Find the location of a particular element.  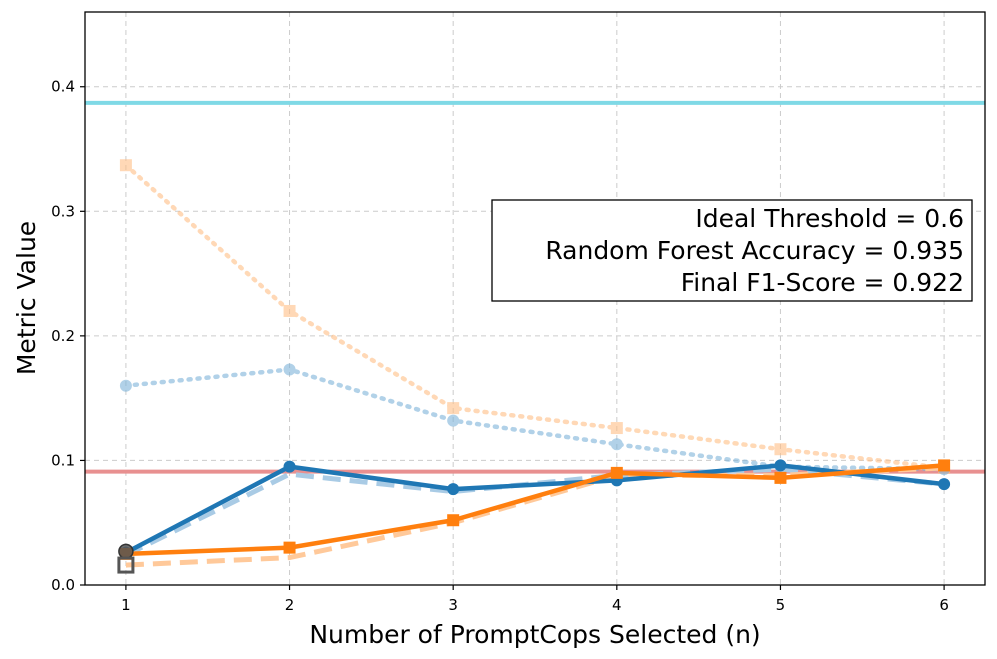

x-tick-label: 4 is located at coordinates (617, 605).